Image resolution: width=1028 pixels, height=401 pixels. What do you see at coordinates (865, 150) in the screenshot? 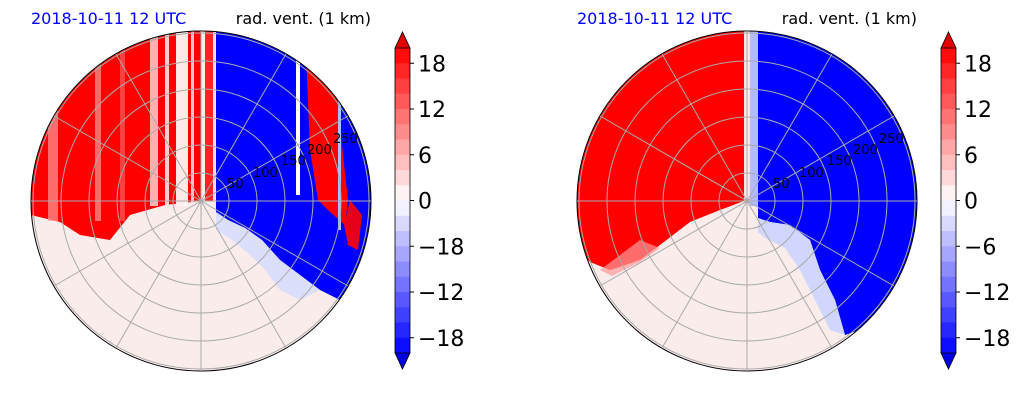
I see `right-radial-tick-200: 200` at bounding box center [865, 150].